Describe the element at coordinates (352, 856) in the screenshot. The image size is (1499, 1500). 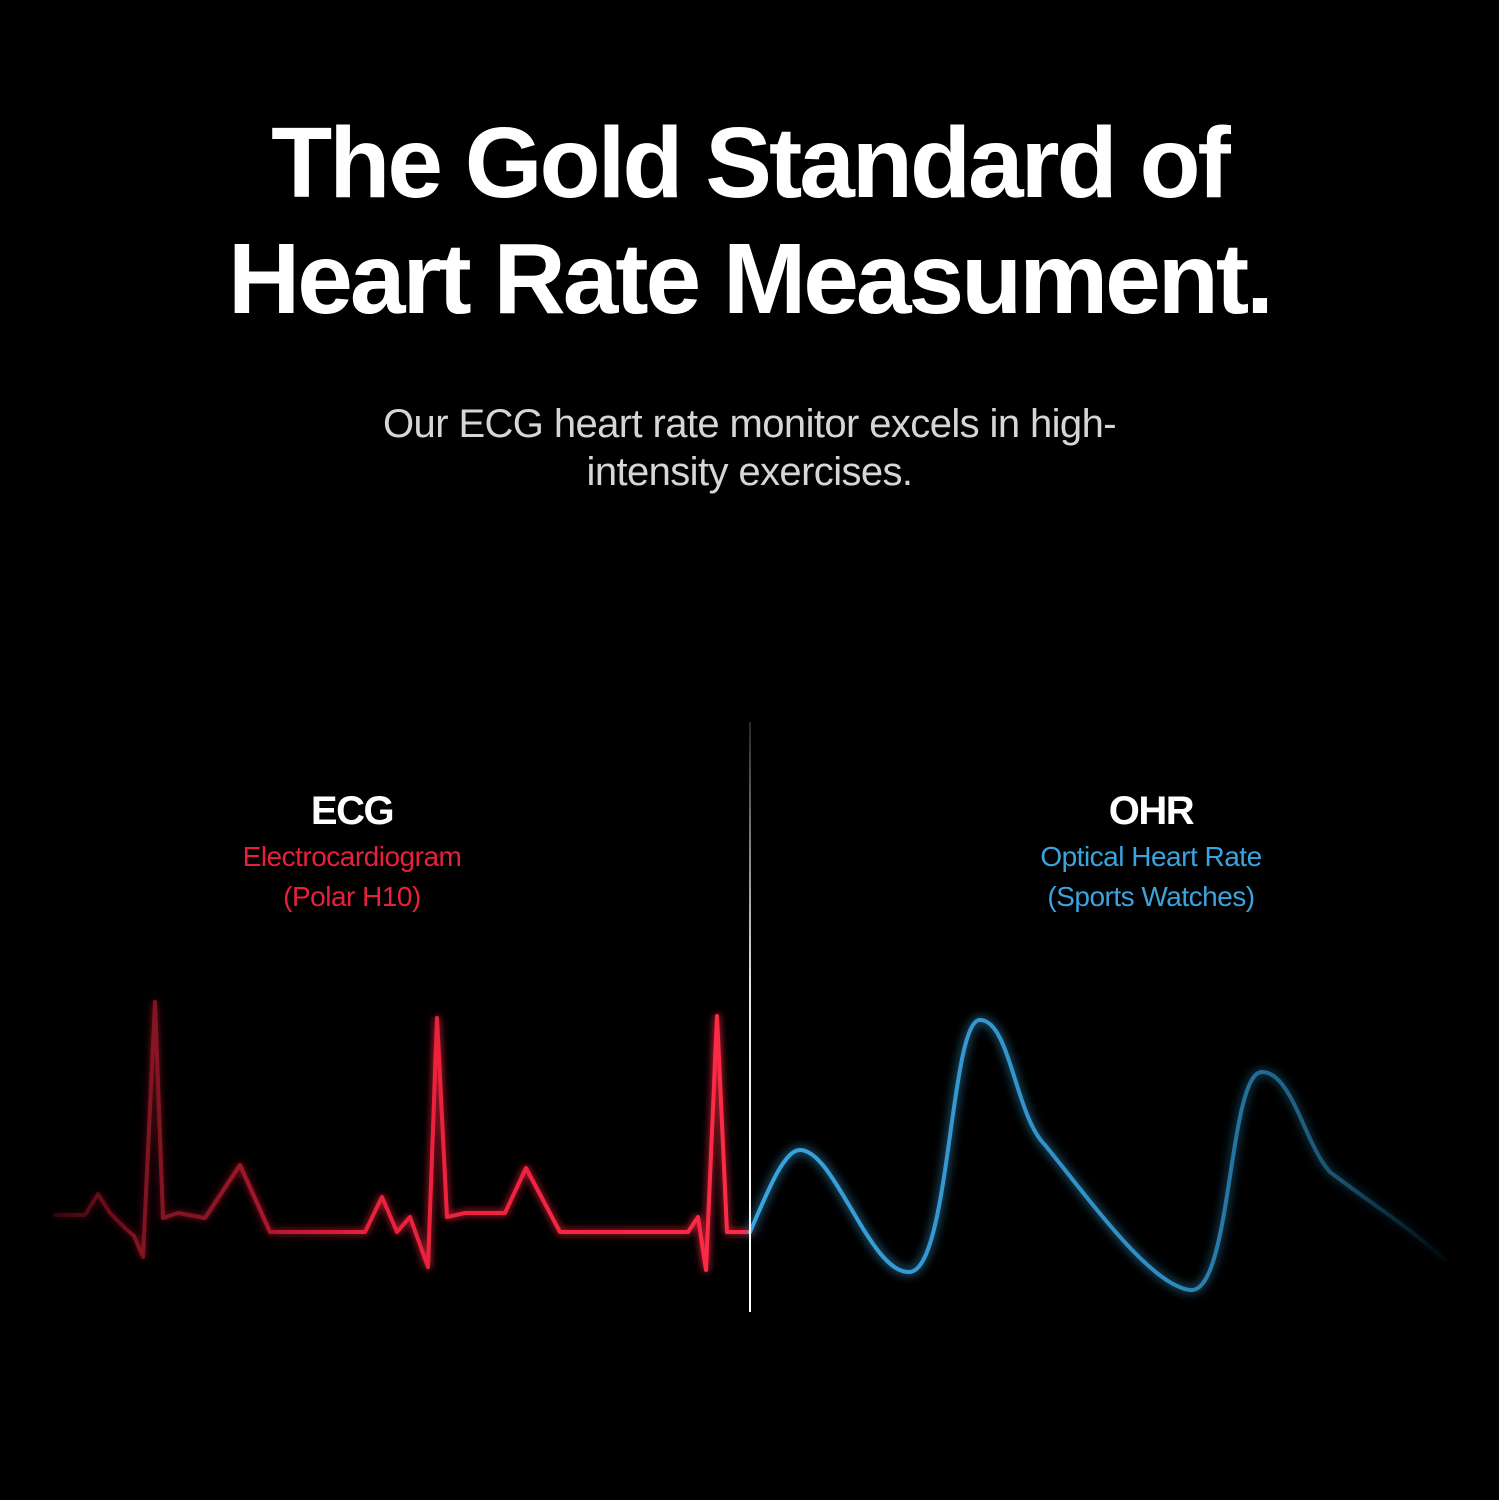
I see `ecg-subtitle-1: Electrocardiogram` at that location.